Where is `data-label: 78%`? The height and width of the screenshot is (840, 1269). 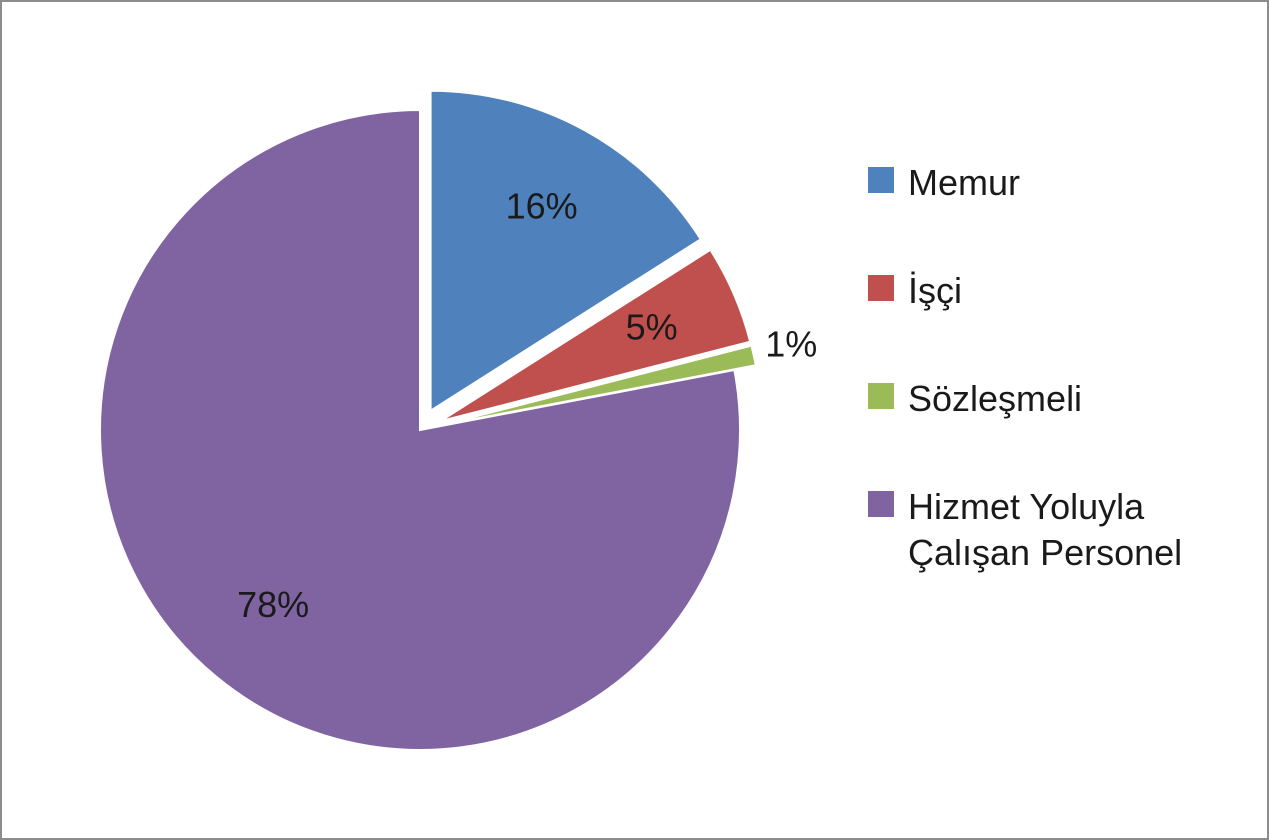 data-label: 78% is located at coordinates (273, 604).